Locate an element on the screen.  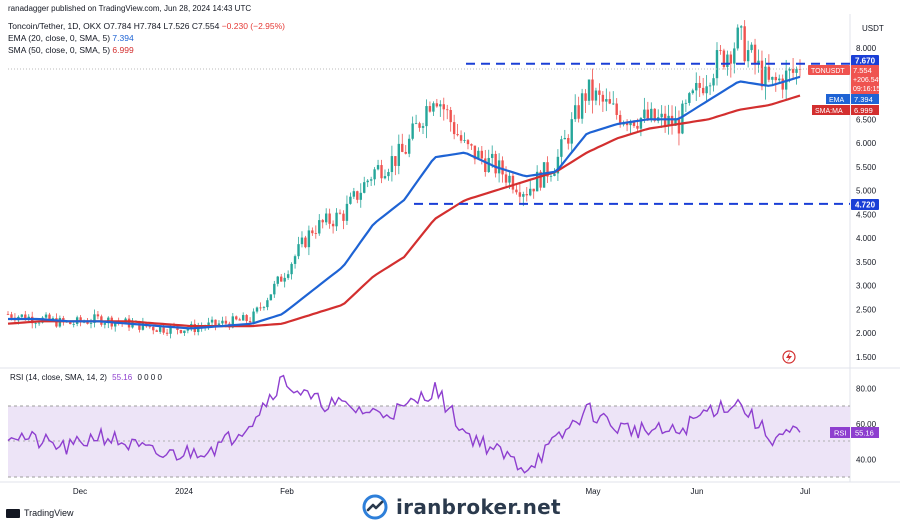
svg-text: EMA is located at coordinates (837, 100).